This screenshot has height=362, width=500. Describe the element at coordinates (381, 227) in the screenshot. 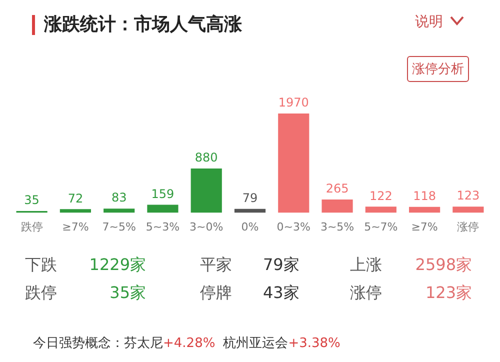

I see `x-tick-label: 5~7%` at that location.